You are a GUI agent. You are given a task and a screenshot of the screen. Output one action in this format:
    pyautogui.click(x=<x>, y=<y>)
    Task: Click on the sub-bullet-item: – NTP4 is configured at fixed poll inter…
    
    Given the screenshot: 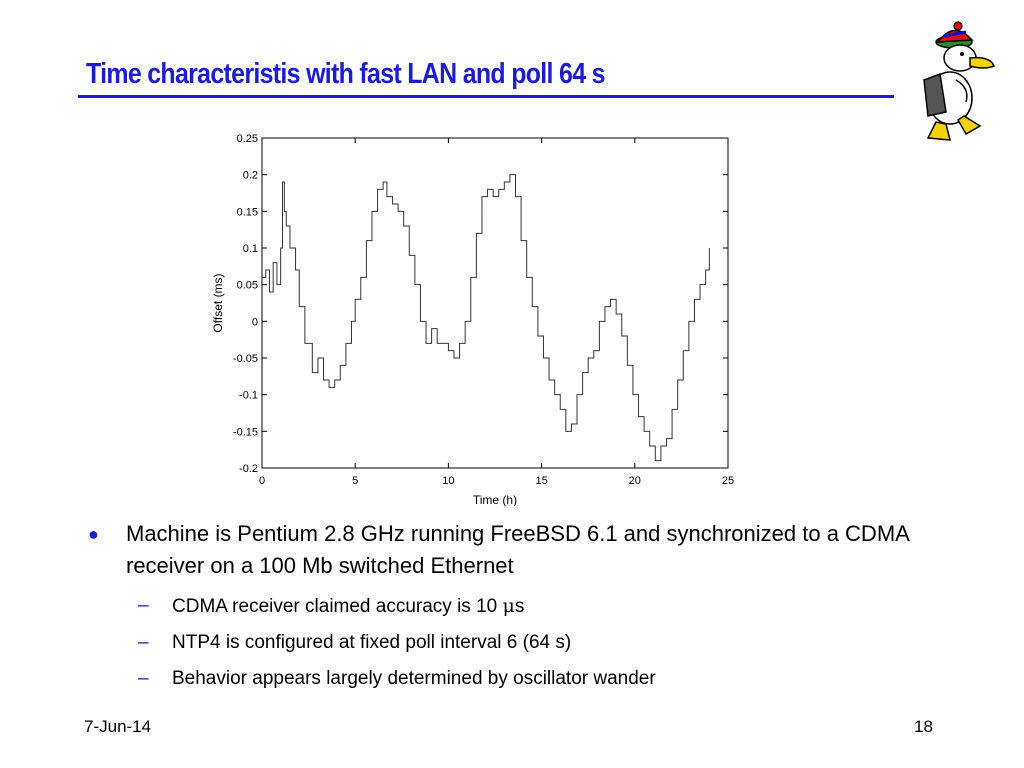 What is the action you would take?
    pyautogui.click(x=522, y=643)
    